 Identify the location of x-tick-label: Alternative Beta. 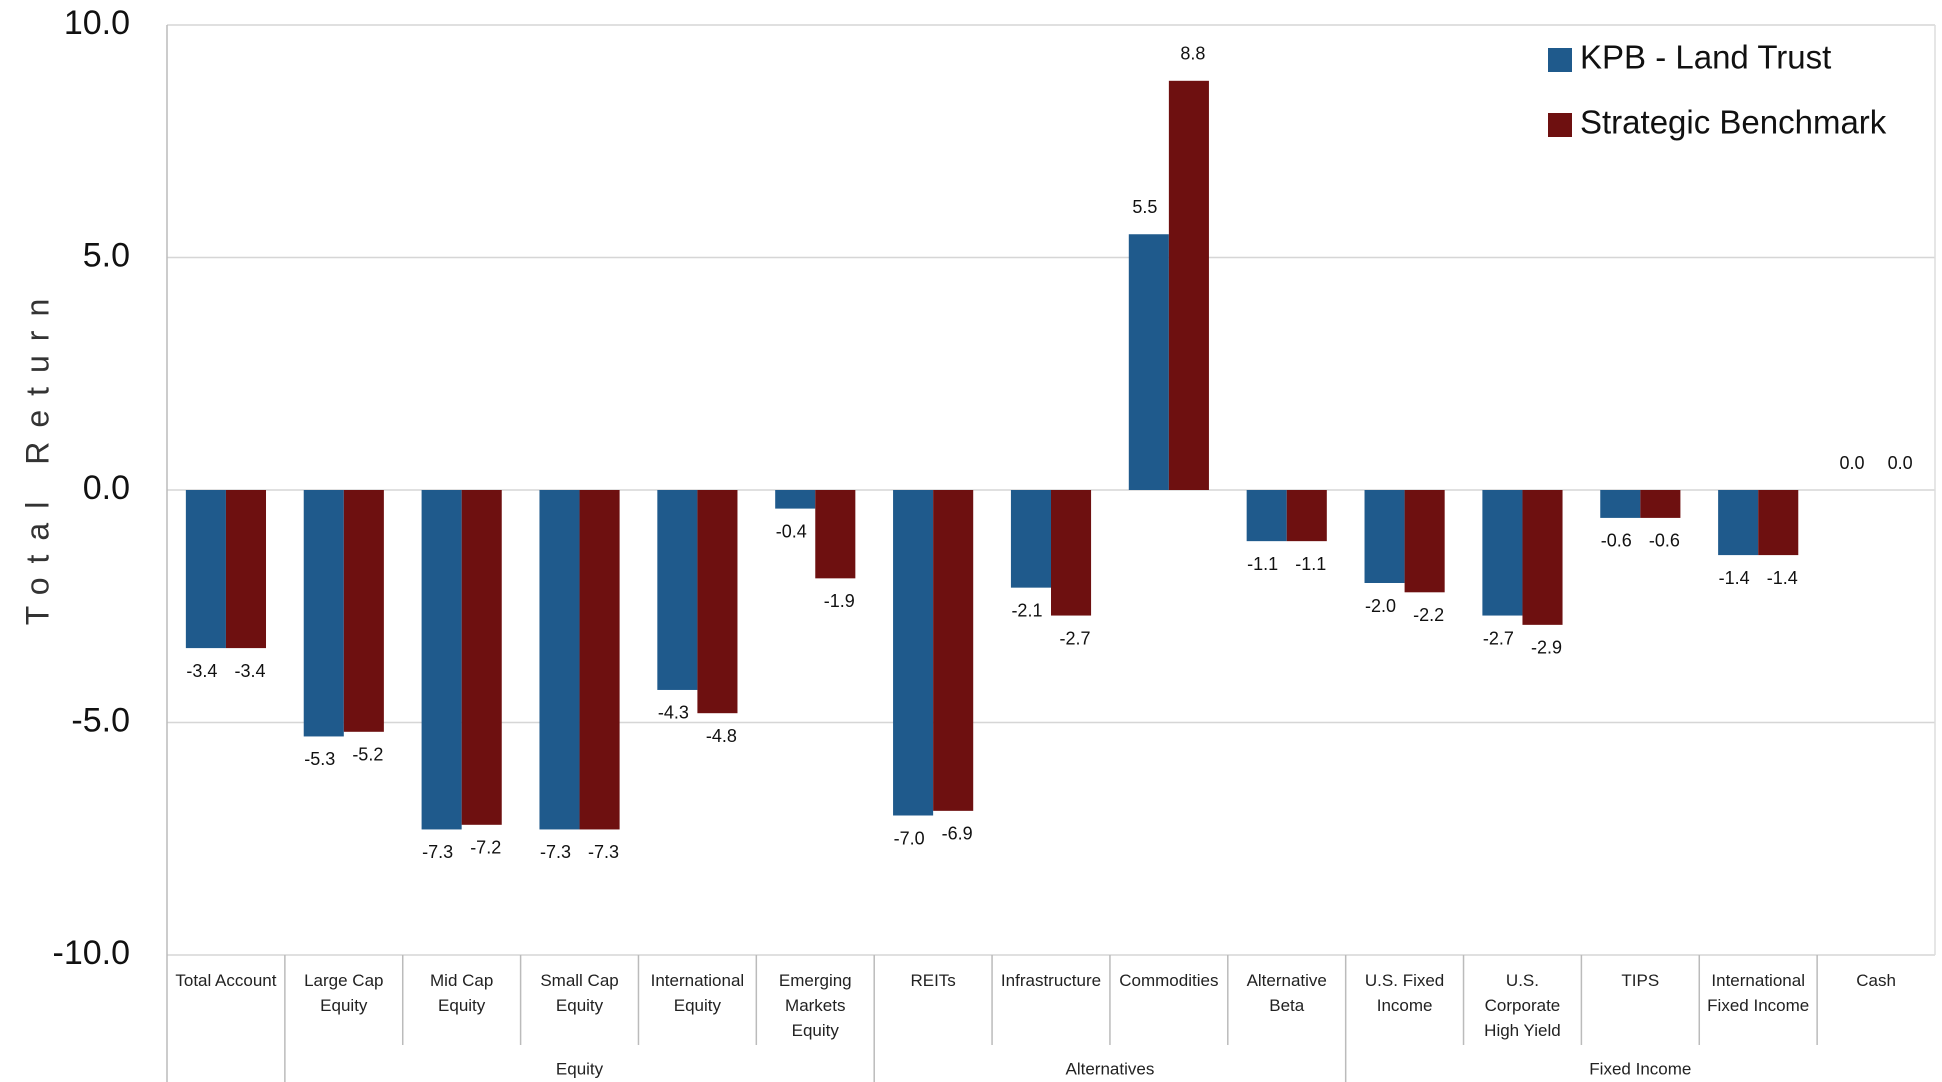
(1287, 993).